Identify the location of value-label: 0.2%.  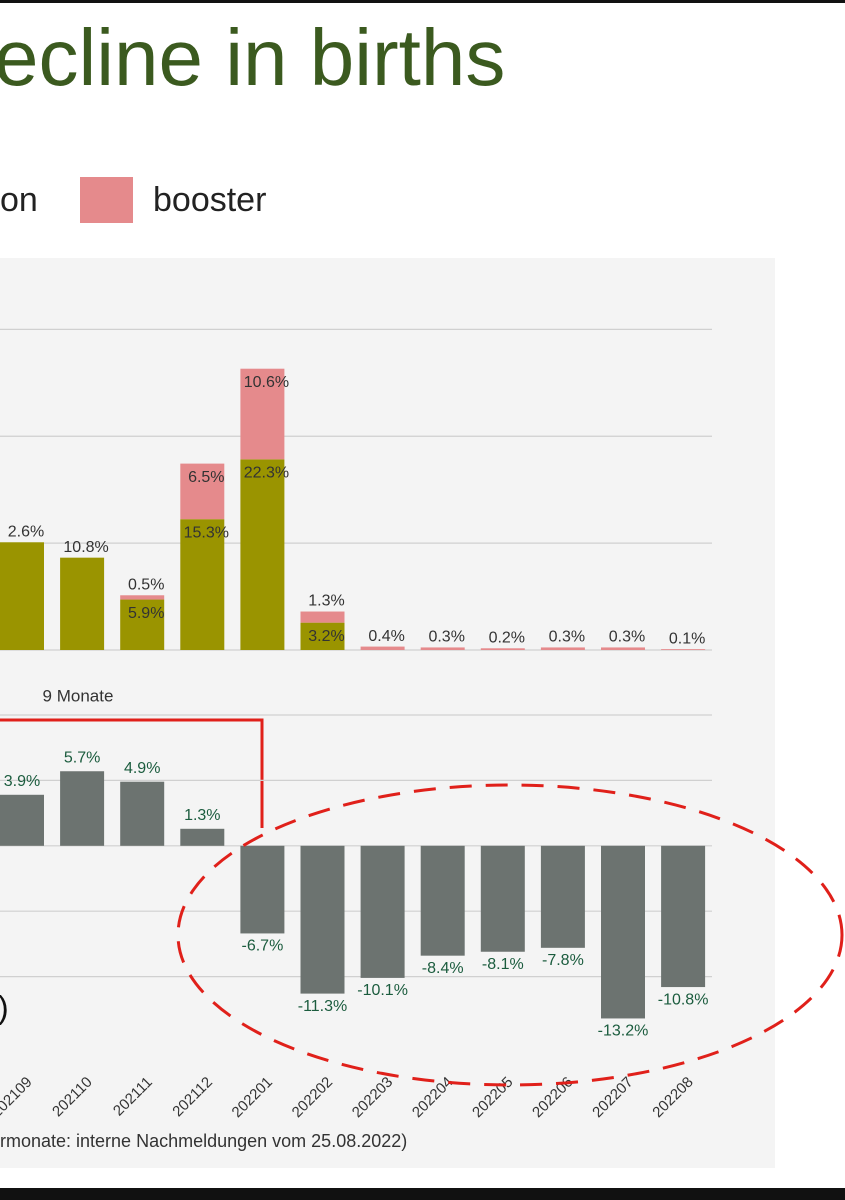
(507, 638).